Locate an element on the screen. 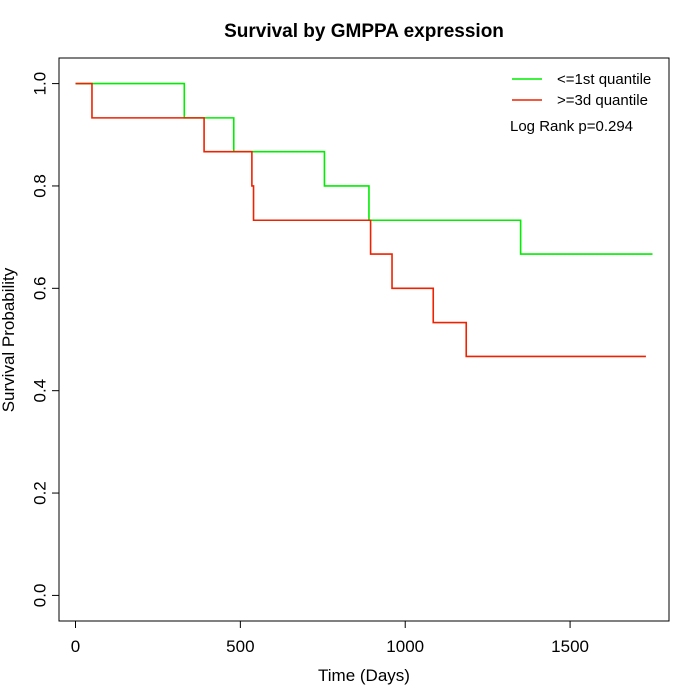 This screenshot has height=700, width=700. x-axis: 0 500 1000 1500 is located at coordinates (330, 638).